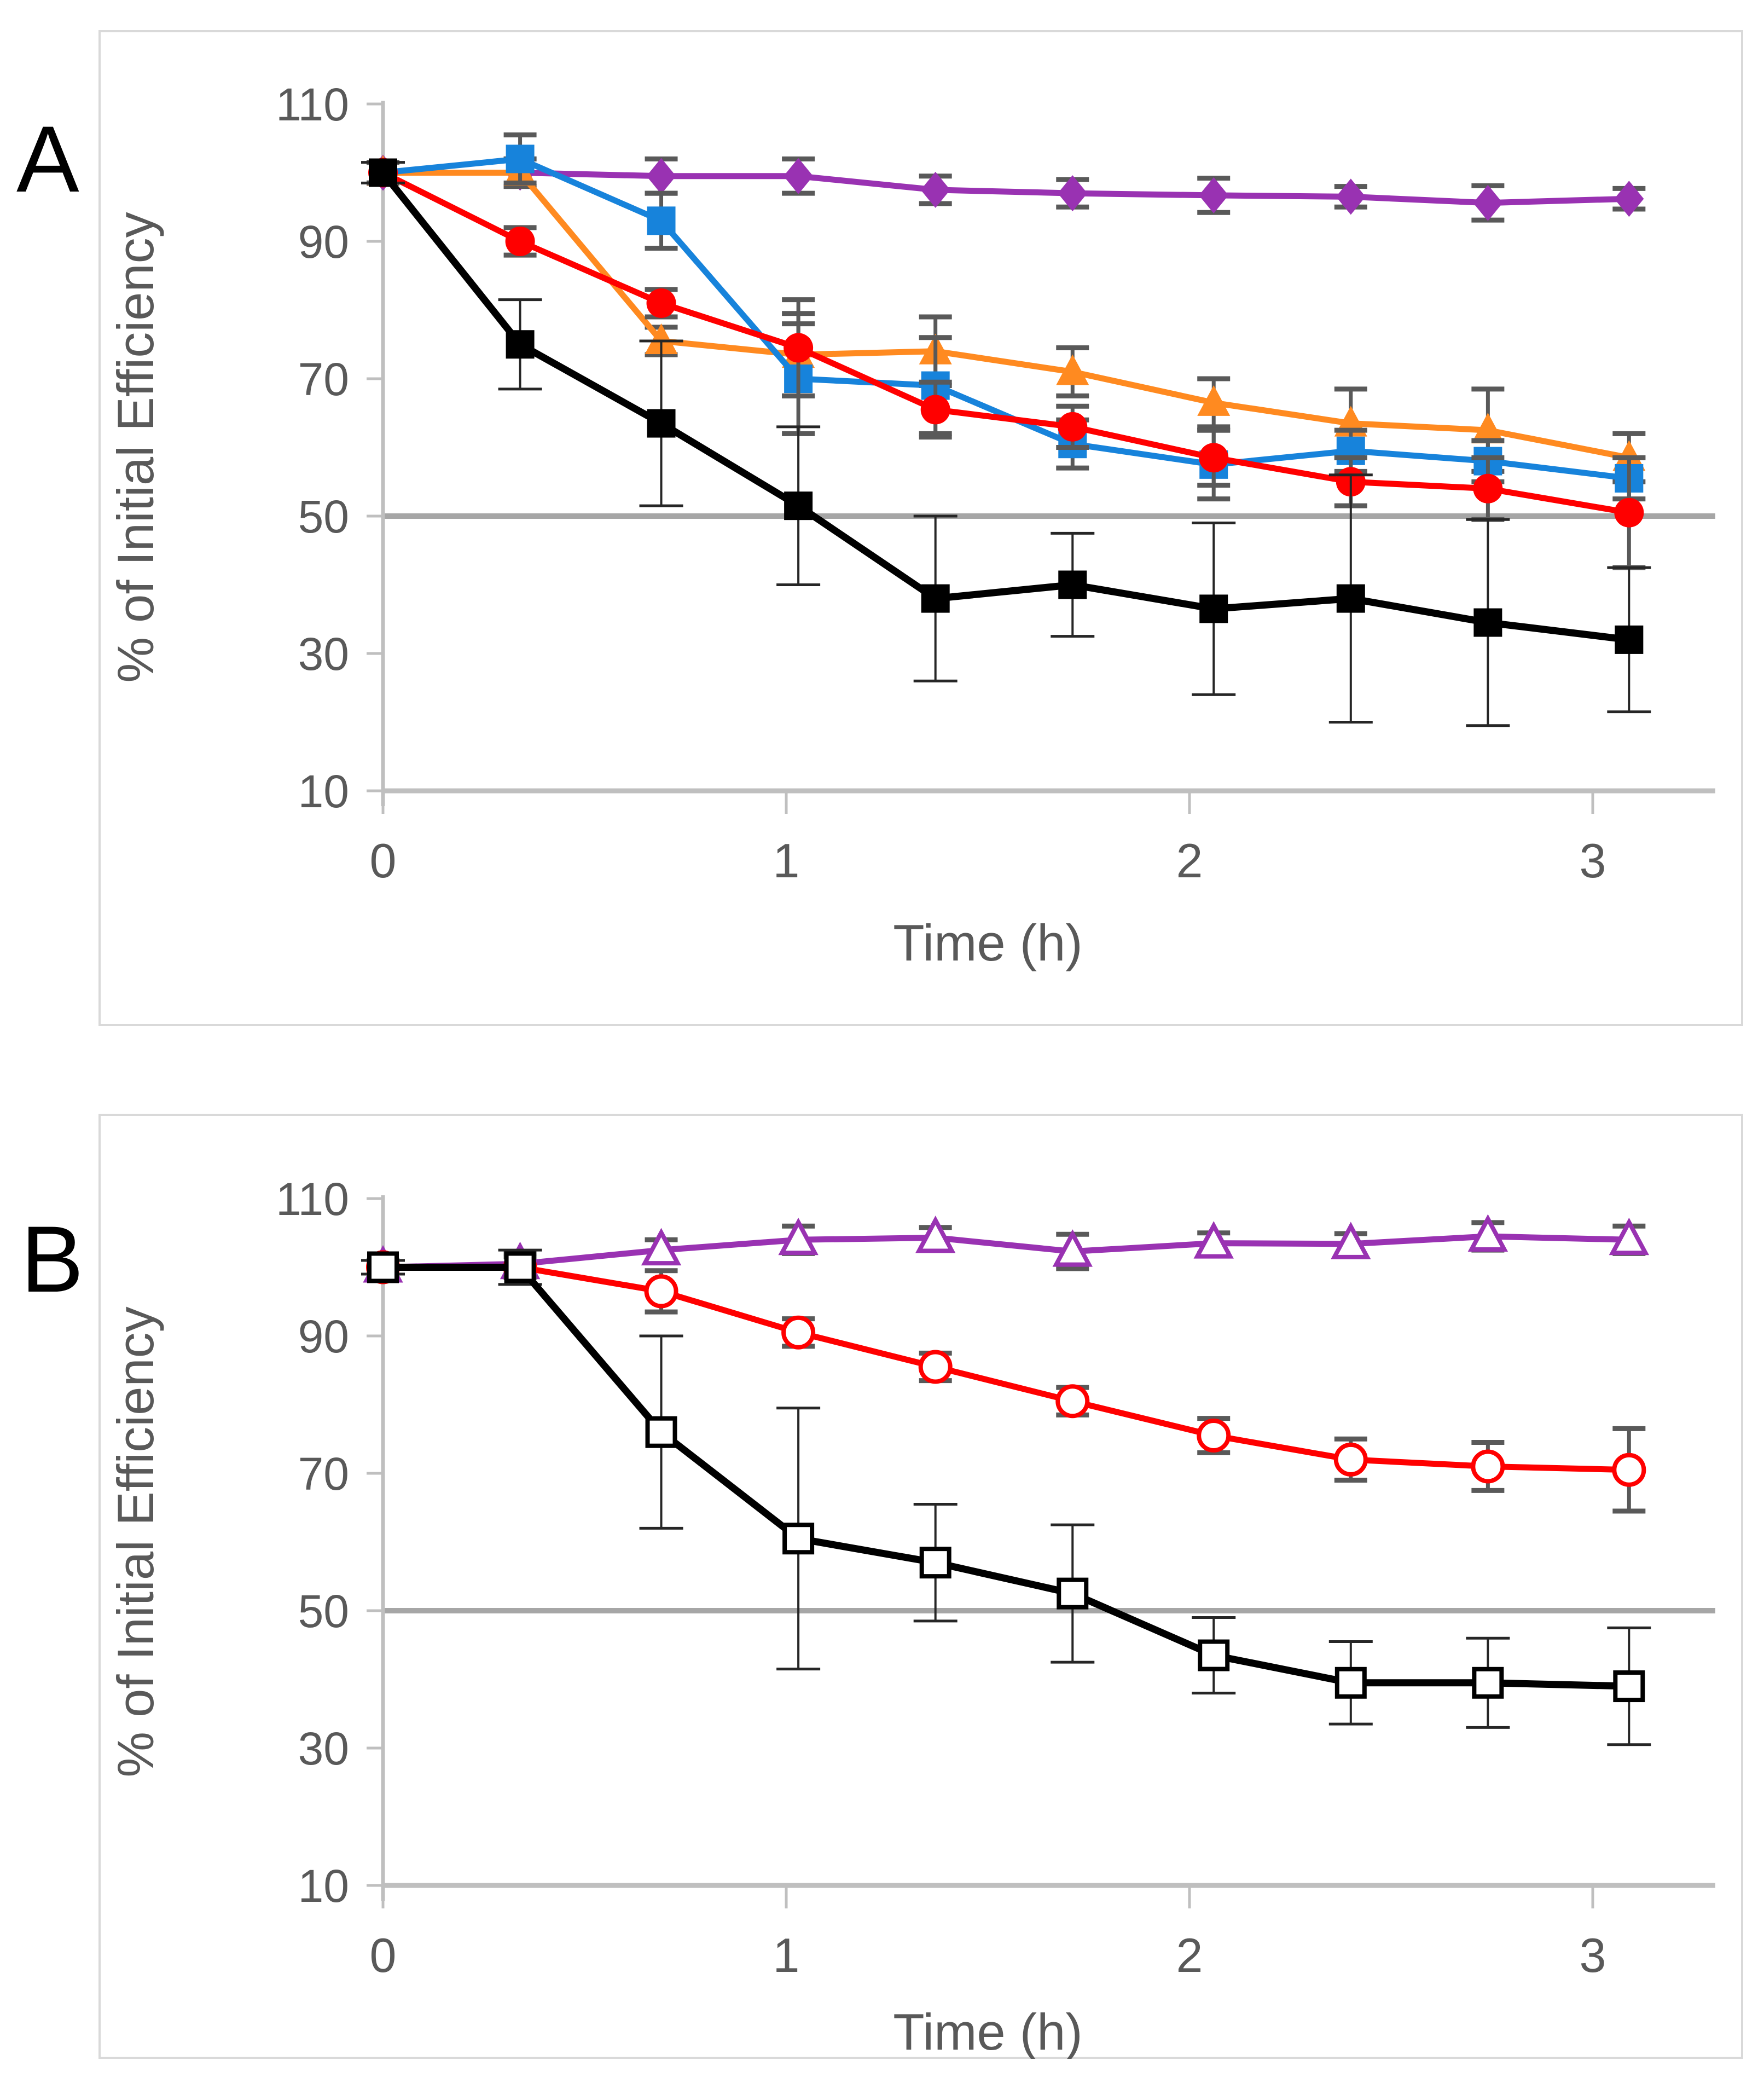  I want to click on black-open-square-line, so click(1006, 1477).